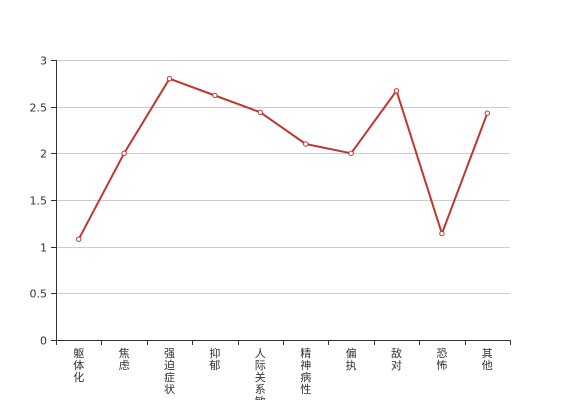 This screenshot has height=400, width=567. I want to click on y-tick-label: 2.5, so click(39, 108).